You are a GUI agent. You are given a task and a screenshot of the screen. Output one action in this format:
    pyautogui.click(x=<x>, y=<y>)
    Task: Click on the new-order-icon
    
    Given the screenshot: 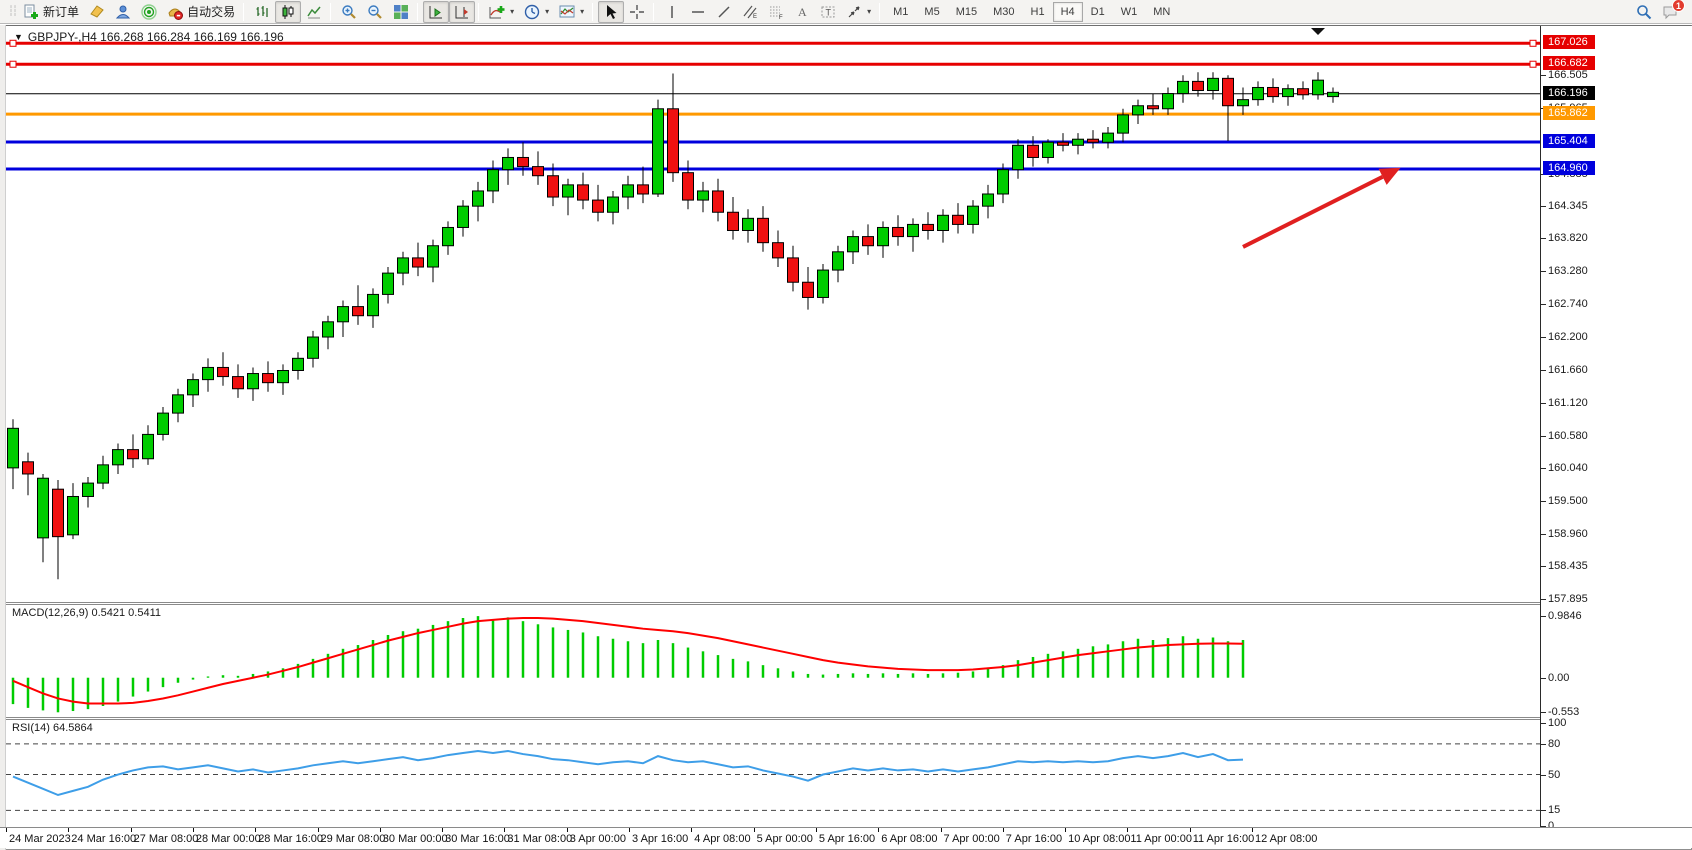 What is the action you would take?
    pyautogui.click(x=31, y=12)
    